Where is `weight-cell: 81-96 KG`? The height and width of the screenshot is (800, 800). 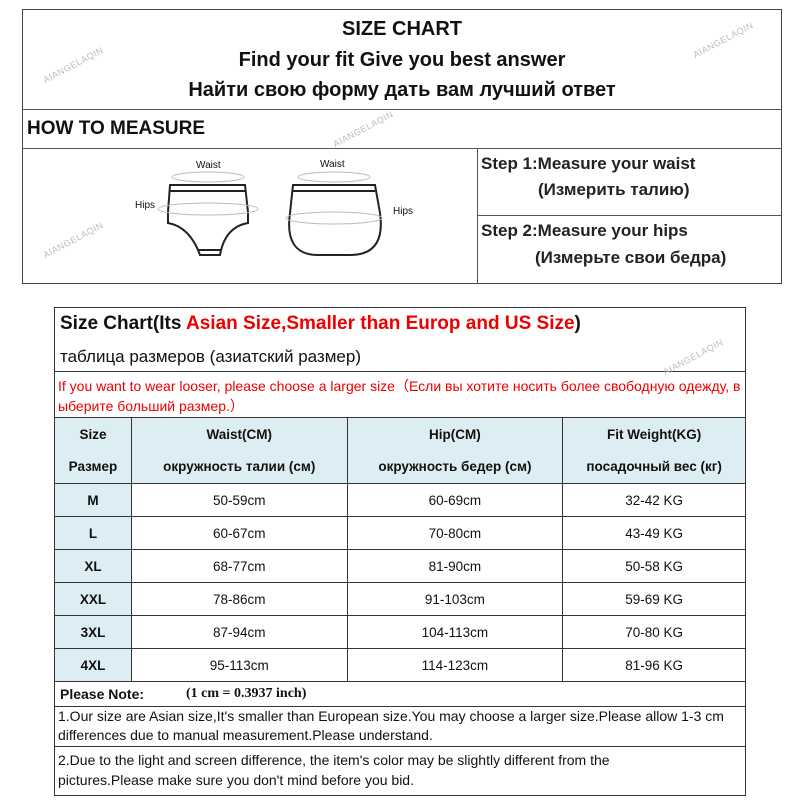 weight-cell: 81-96 KG is located at coordinates (654, 665).